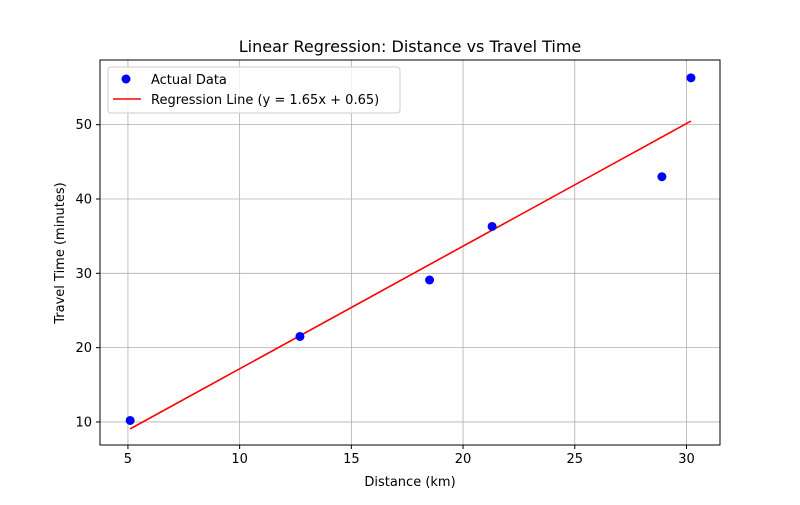 This screenshot has height=505, width=800. Describe the element at coordinates (128, 459) in the screenshot. I see `x-tick-label: 5` at that location.